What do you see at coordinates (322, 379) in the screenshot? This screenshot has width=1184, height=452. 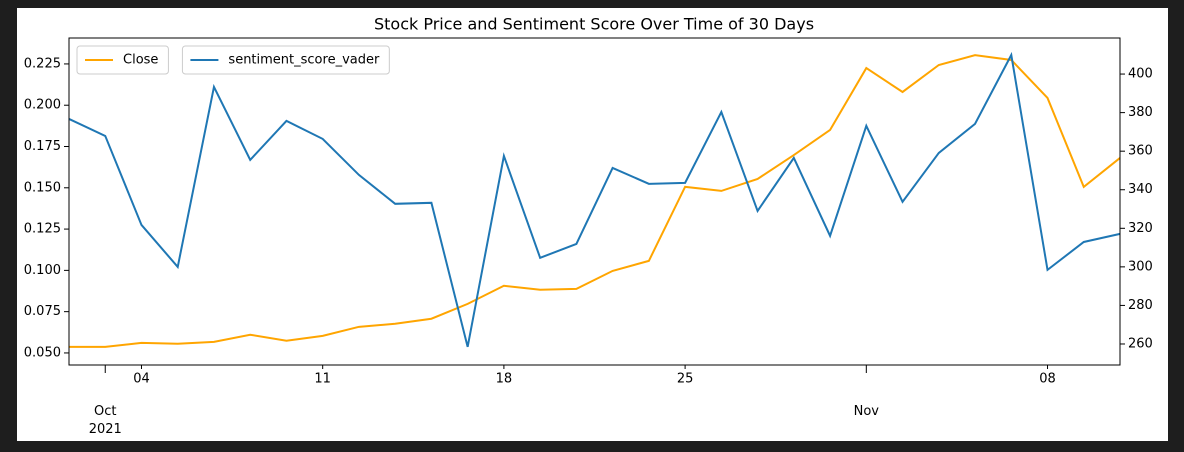 I see `x-tick-label: 11` at bounding box center [322, 379].